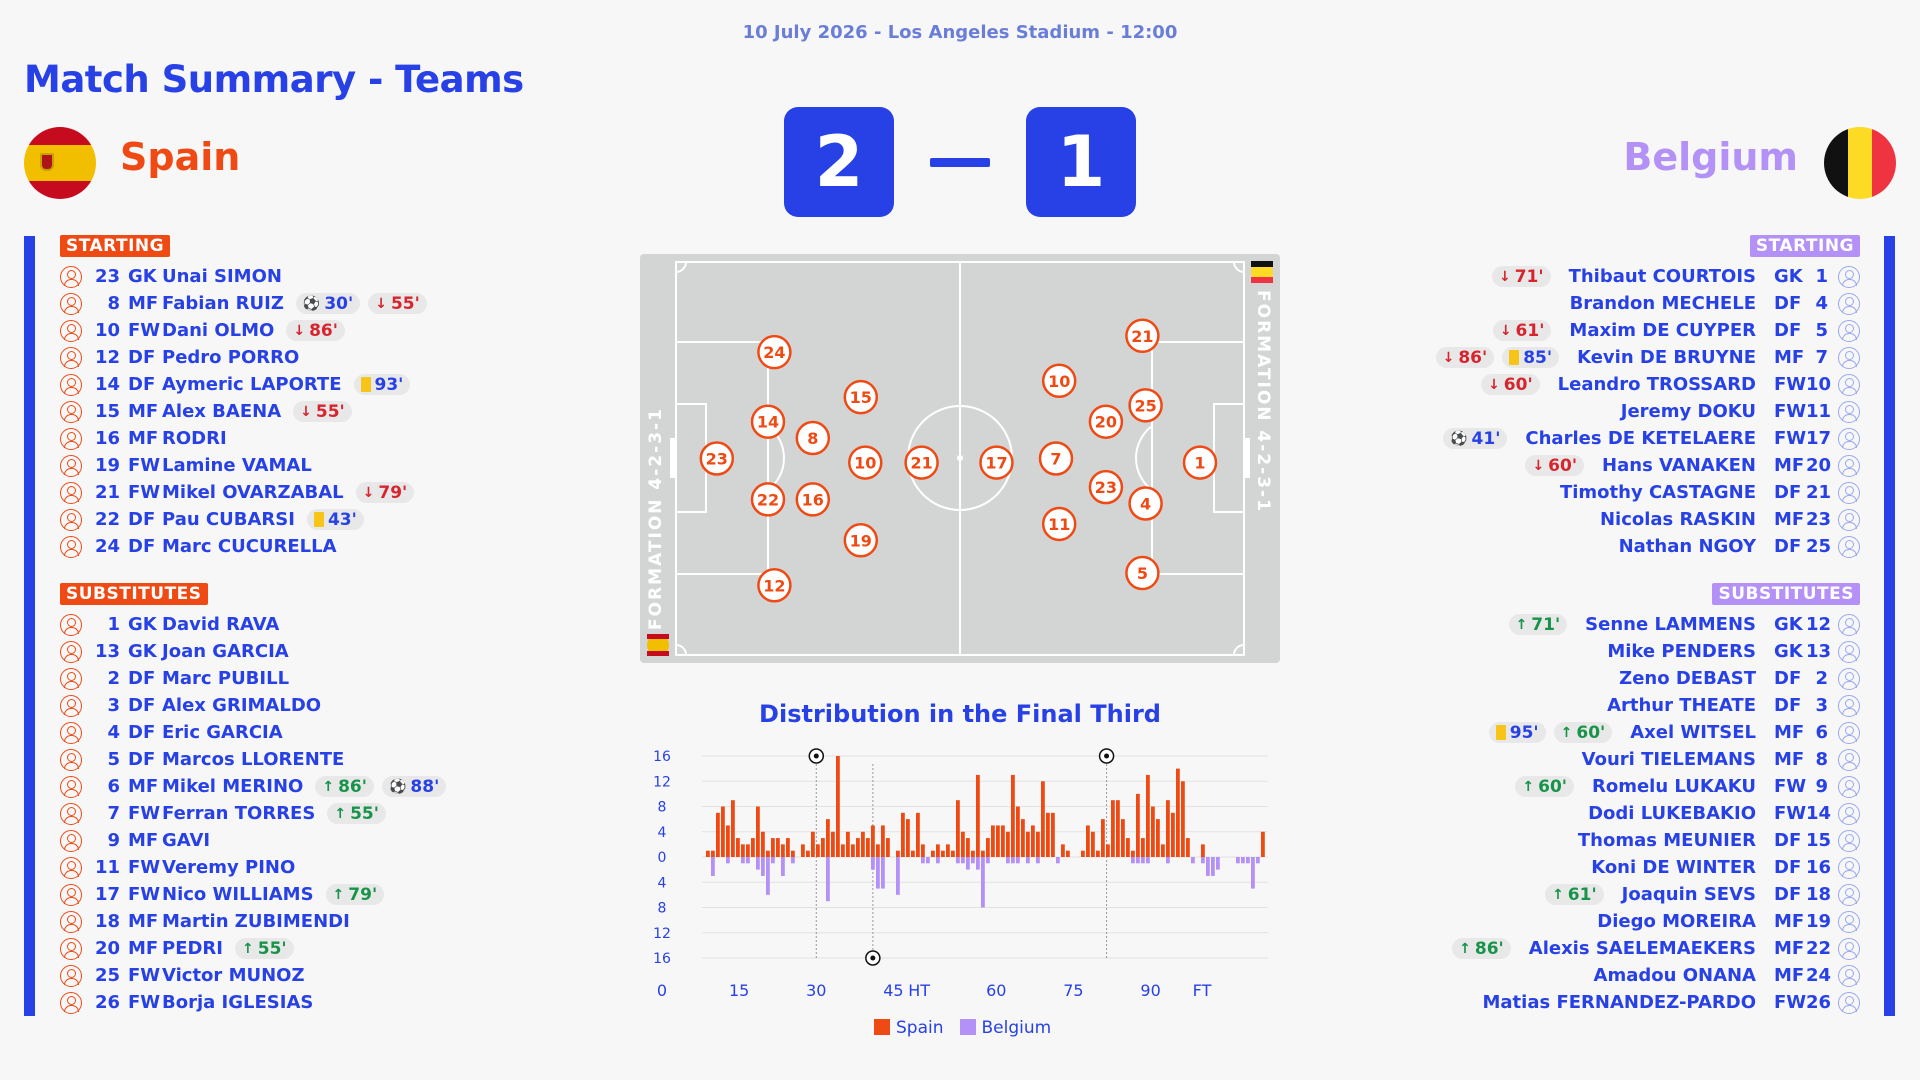 The height and width of the screenshot is (1080, 1920). What do you see at coordinates (1580, 840) in the screenshot?
I see `player-row: Thomas MEUNIER DF 15` at bounding box center [1580, 840].